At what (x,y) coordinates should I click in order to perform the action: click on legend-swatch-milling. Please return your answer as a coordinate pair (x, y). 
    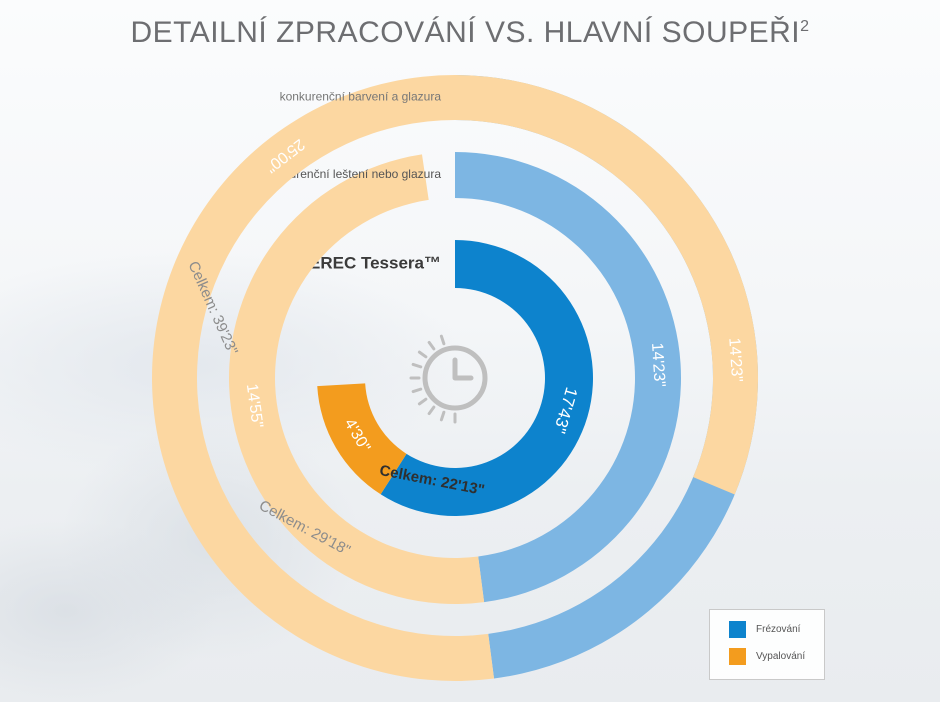
    Looking at the image, I should click on (737, 629).